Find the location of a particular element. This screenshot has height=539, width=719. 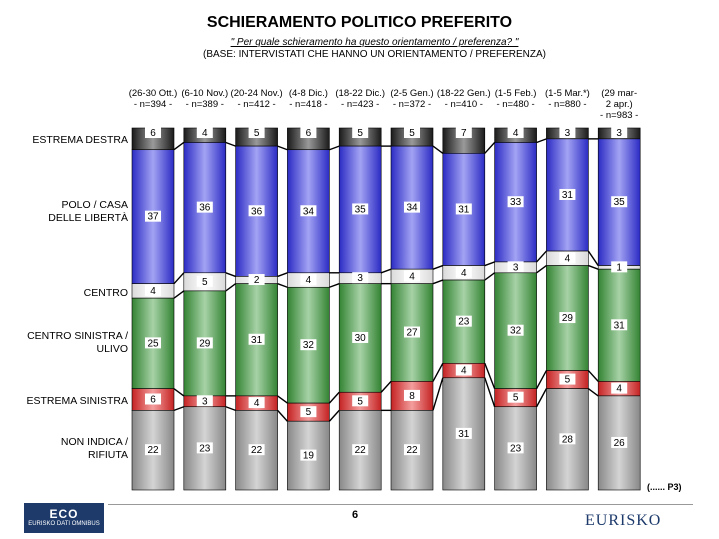

data-label: 32 is located at coordinates (516, 331).